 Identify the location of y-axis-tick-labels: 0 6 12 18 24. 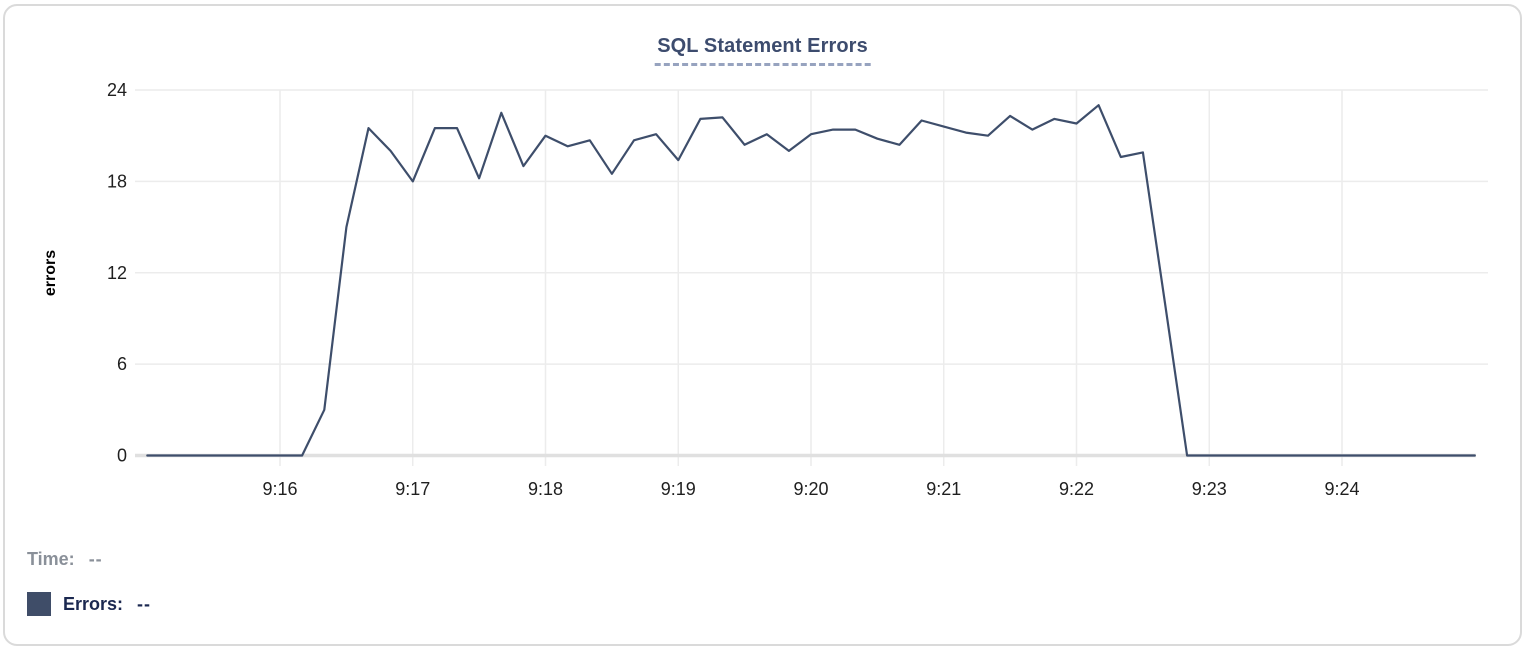
(117, 273).